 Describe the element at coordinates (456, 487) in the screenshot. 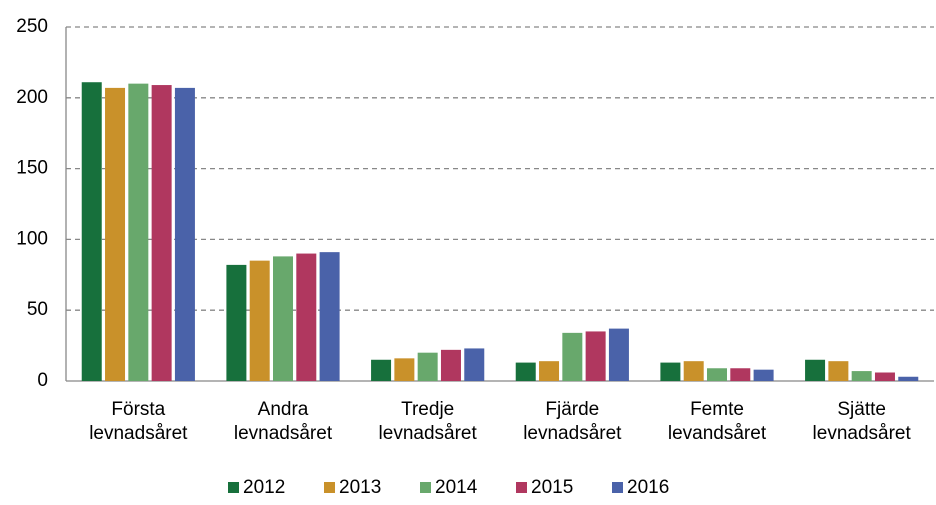

I see `legend-label: 2014` at that location.